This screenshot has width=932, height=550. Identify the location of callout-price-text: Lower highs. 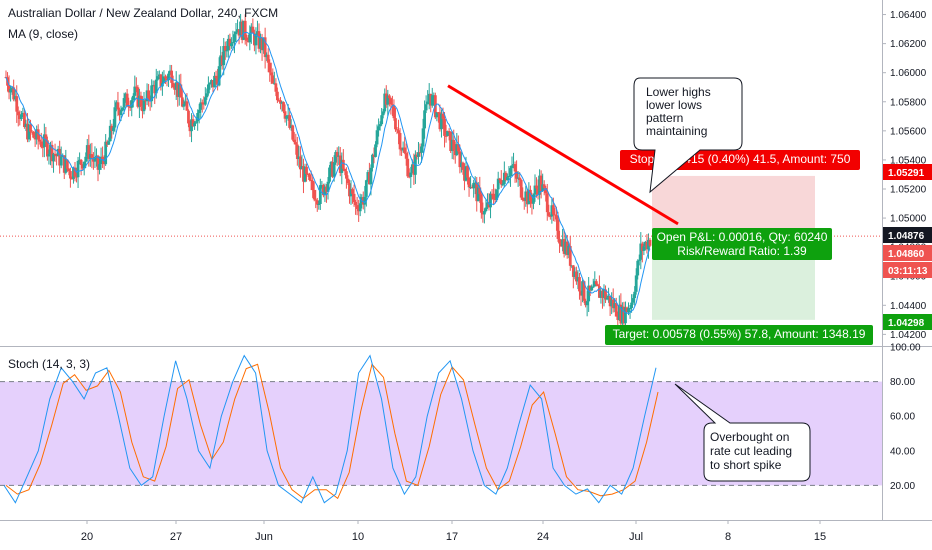
(678, 92).